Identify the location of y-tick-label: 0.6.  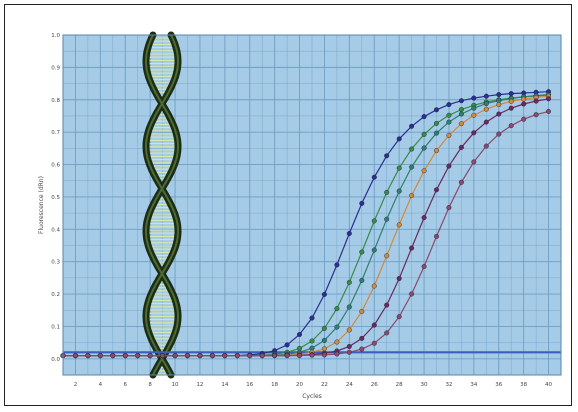
(55, 166).